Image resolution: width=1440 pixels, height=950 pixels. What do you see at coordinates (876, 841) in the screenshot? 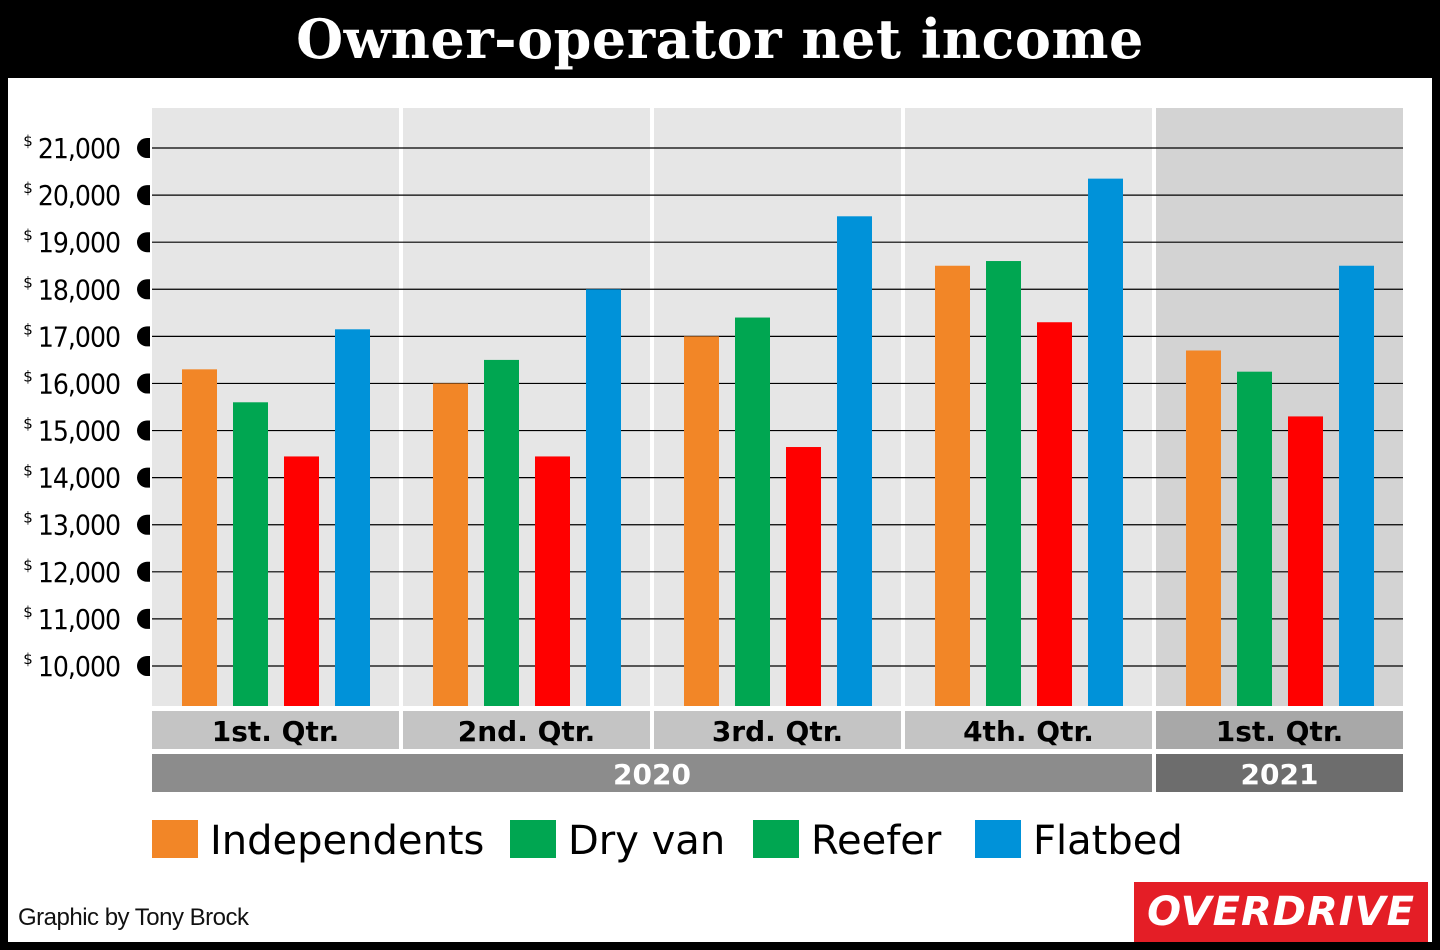
I see `legend-label: Reefer` at bounding box center [876, 841].